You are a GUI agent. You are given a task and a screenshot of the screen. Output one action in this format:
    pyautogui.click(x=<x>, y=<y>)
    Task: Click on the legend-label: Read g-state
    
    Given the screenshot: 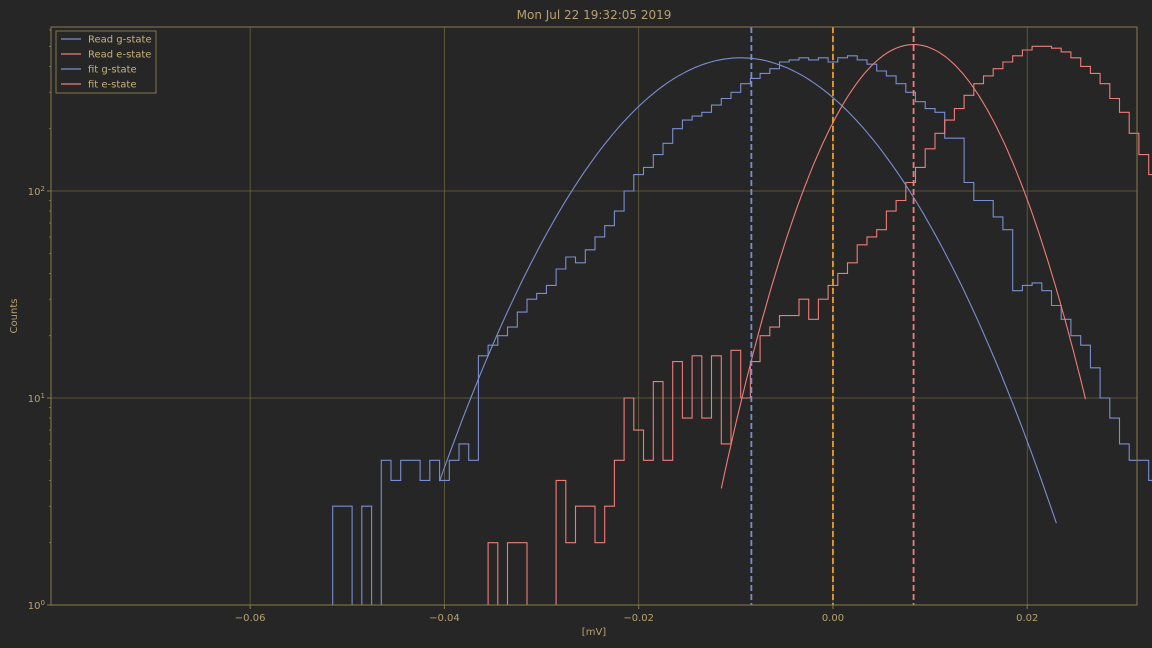 What is the action you would take?
    pyautogui.click(x=120, y=40)
    